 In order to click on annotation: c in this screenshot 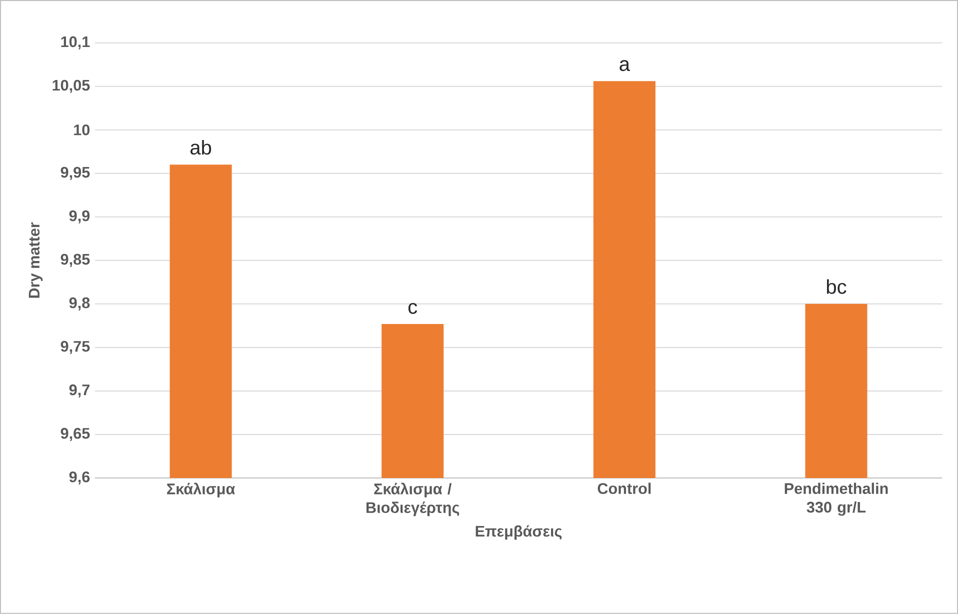, I will do `click(413, 308)`.